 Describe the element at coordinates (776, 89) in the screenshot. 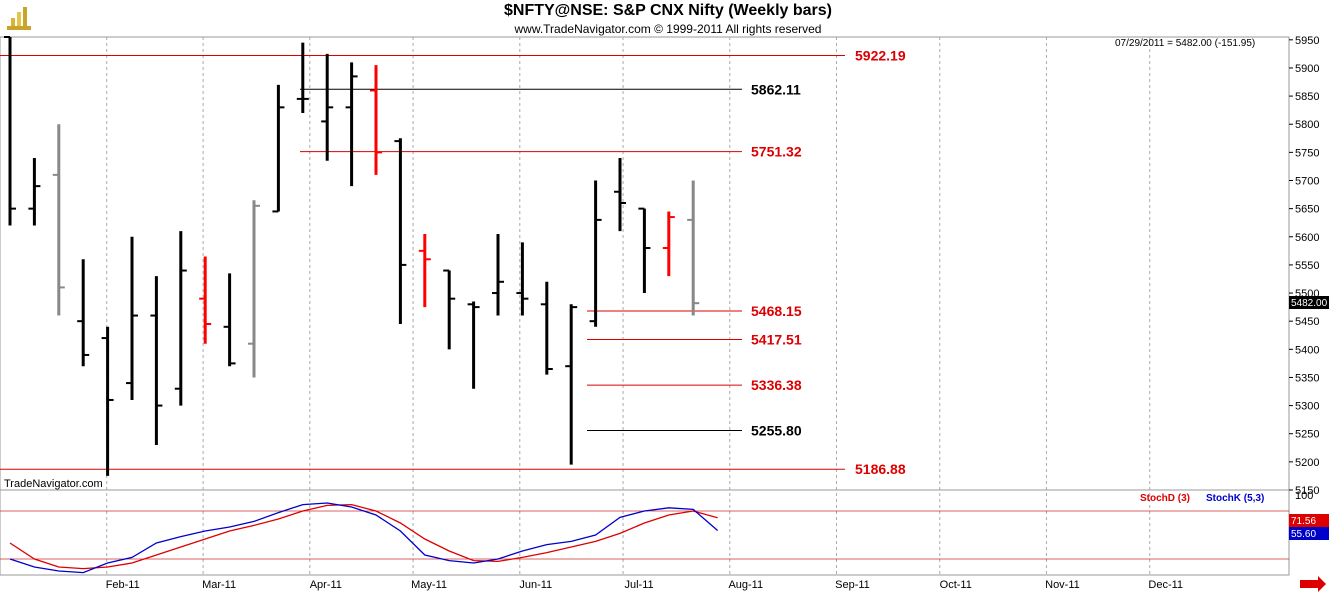

I see `level-label: 5862.11` at that location.